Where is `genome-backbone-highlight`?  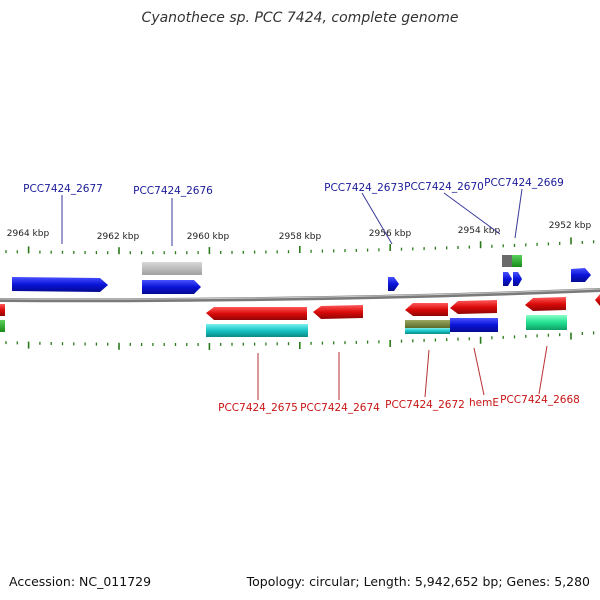
genome-backbone-highlight is located at coordinates (300, 294).